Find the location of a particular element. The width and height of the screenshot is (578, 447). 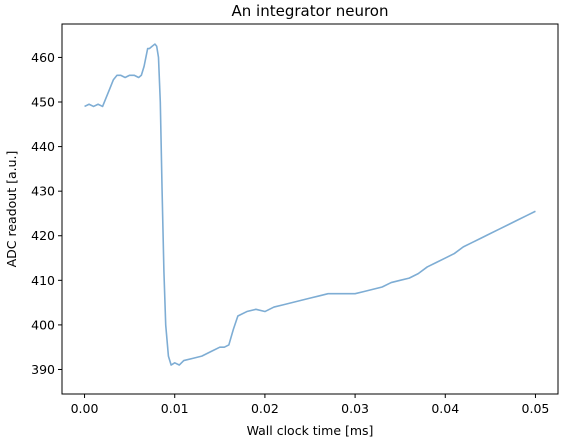

x-tick-label: 0.00 is located at coordinates (85, 408).